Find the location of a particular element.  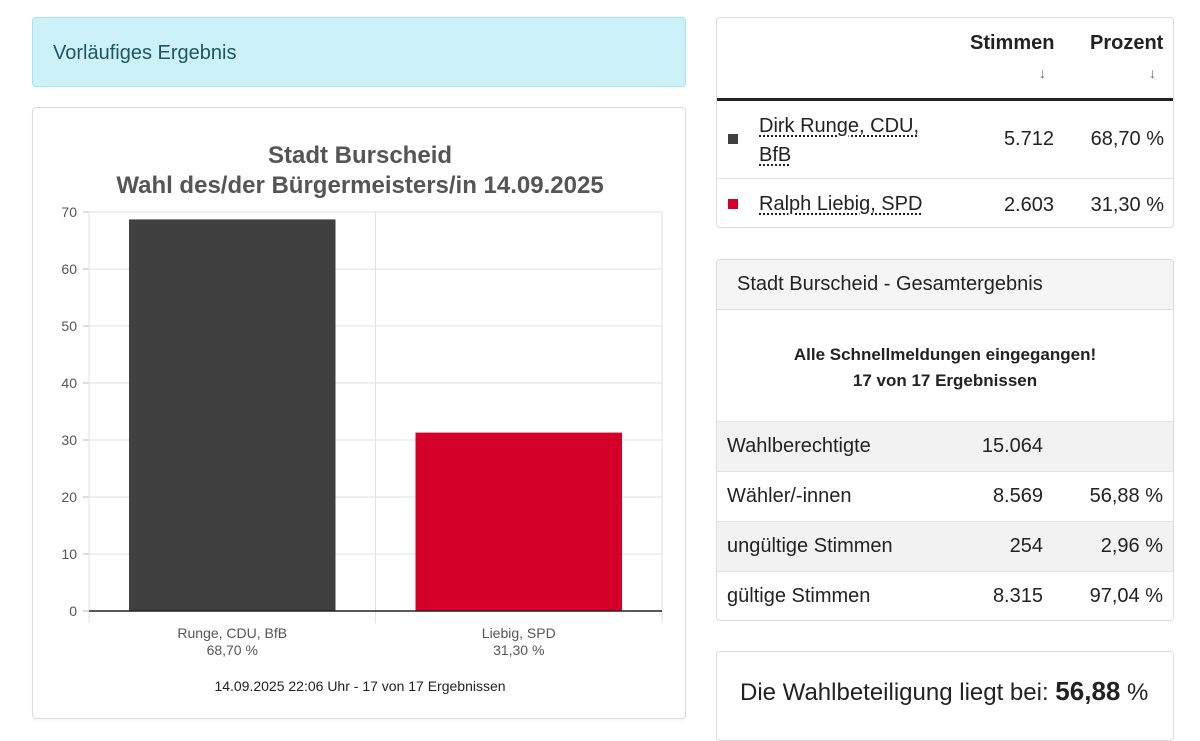

x-tick-sublabel: 68,70 % is located at coordinates (232, 650).